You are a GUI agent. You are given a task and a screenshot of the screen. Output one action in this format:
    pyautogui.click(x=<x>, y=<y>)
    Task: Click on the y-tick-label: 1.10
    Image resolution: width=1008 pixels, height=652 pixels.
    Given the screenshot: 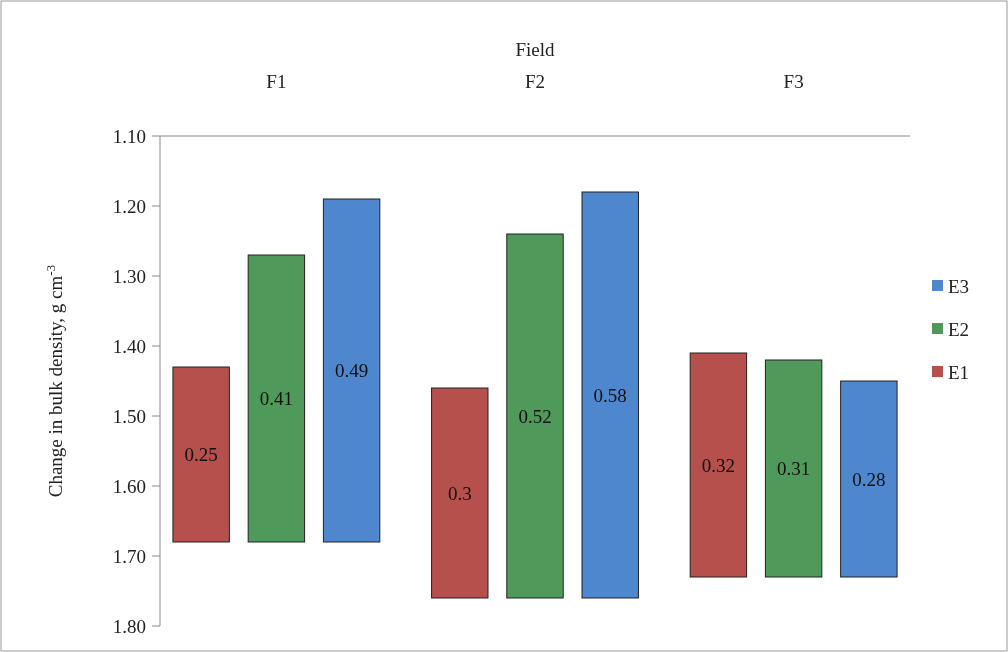 What is the action you would take?
    pyautogui.click(x=129, y=136)
    